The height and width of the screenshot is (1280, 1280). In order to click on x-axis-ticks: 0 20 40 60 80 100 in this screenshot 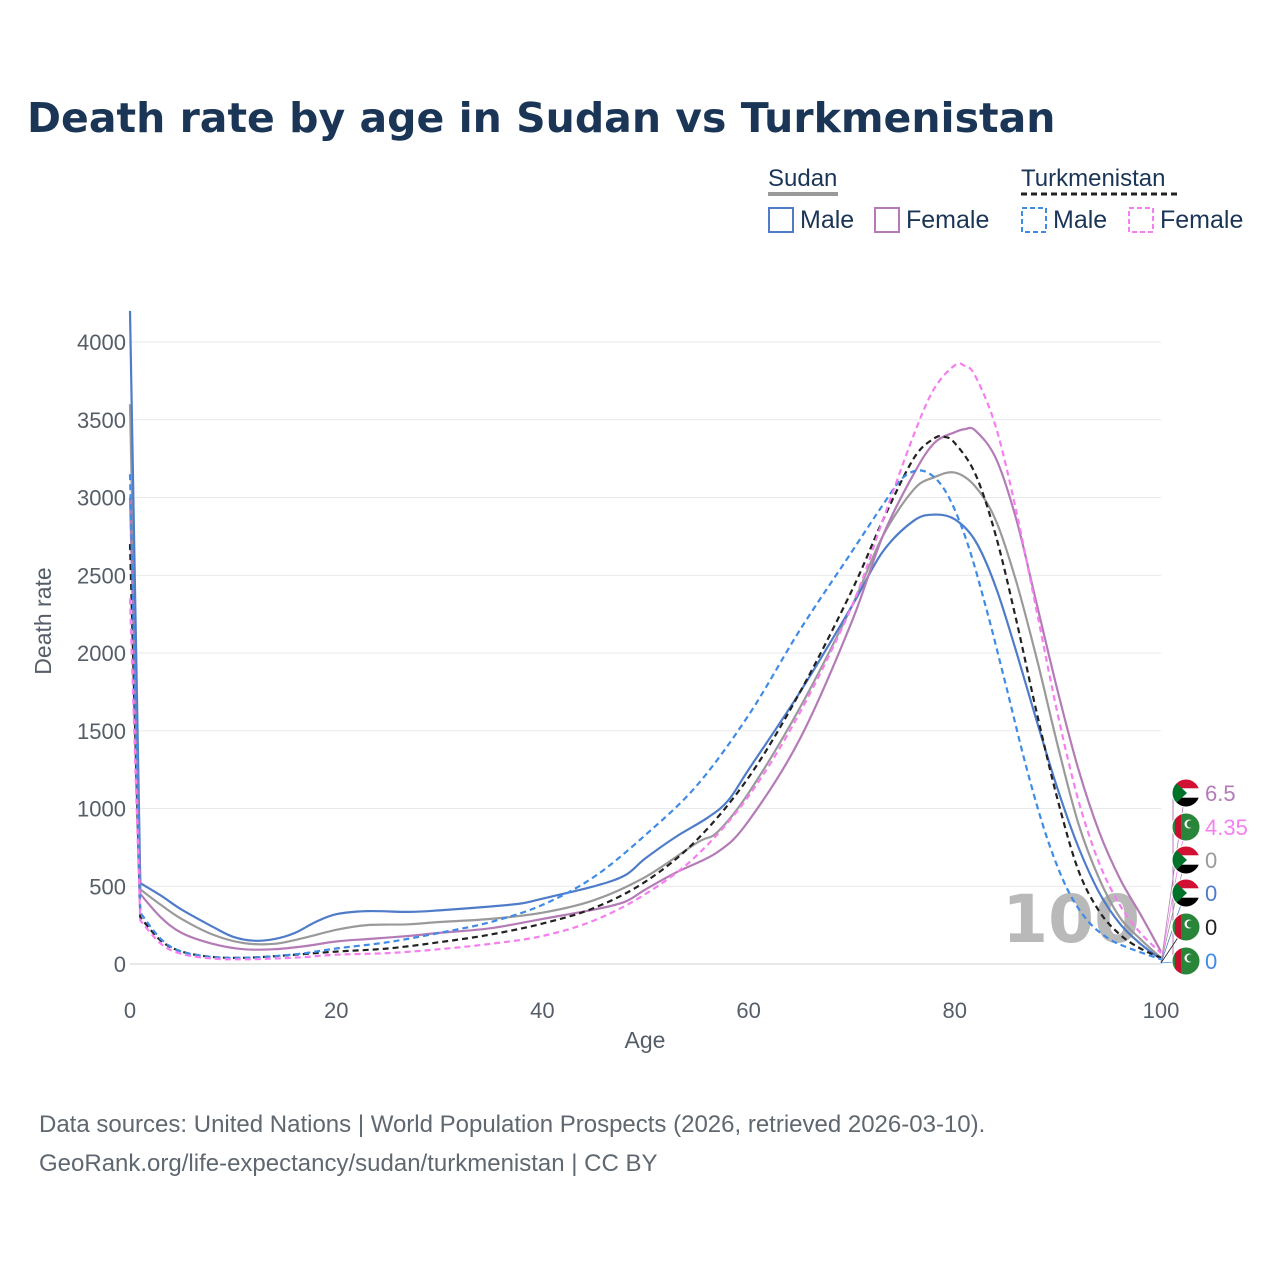, I will do `click(651, 1010)`.